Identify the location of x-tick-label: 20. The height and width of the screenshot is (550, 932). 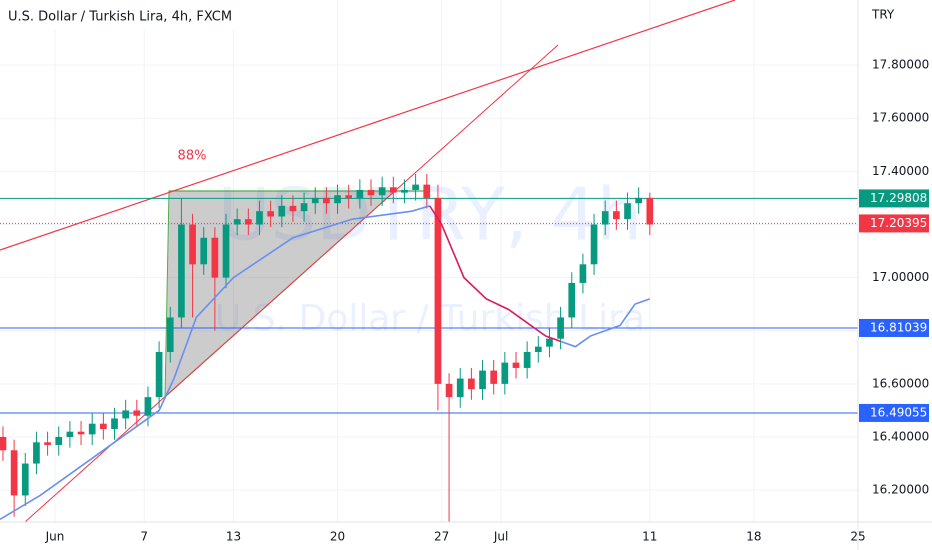
(337, 537).